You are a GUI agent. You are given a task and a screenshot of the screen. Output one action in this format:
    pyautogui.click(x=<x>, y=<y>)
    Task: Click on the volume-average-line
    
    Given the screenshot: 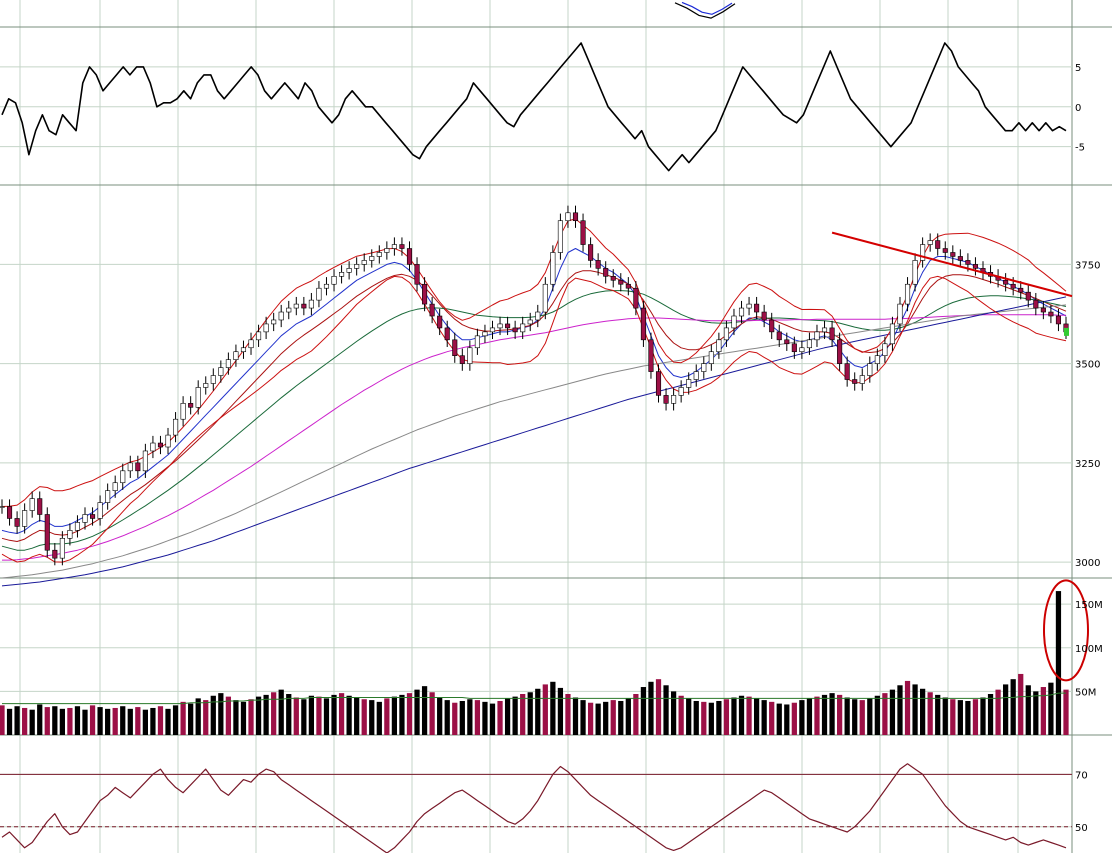 What is the action you would take?
    pyautogui.click(x=534, y=698)
    